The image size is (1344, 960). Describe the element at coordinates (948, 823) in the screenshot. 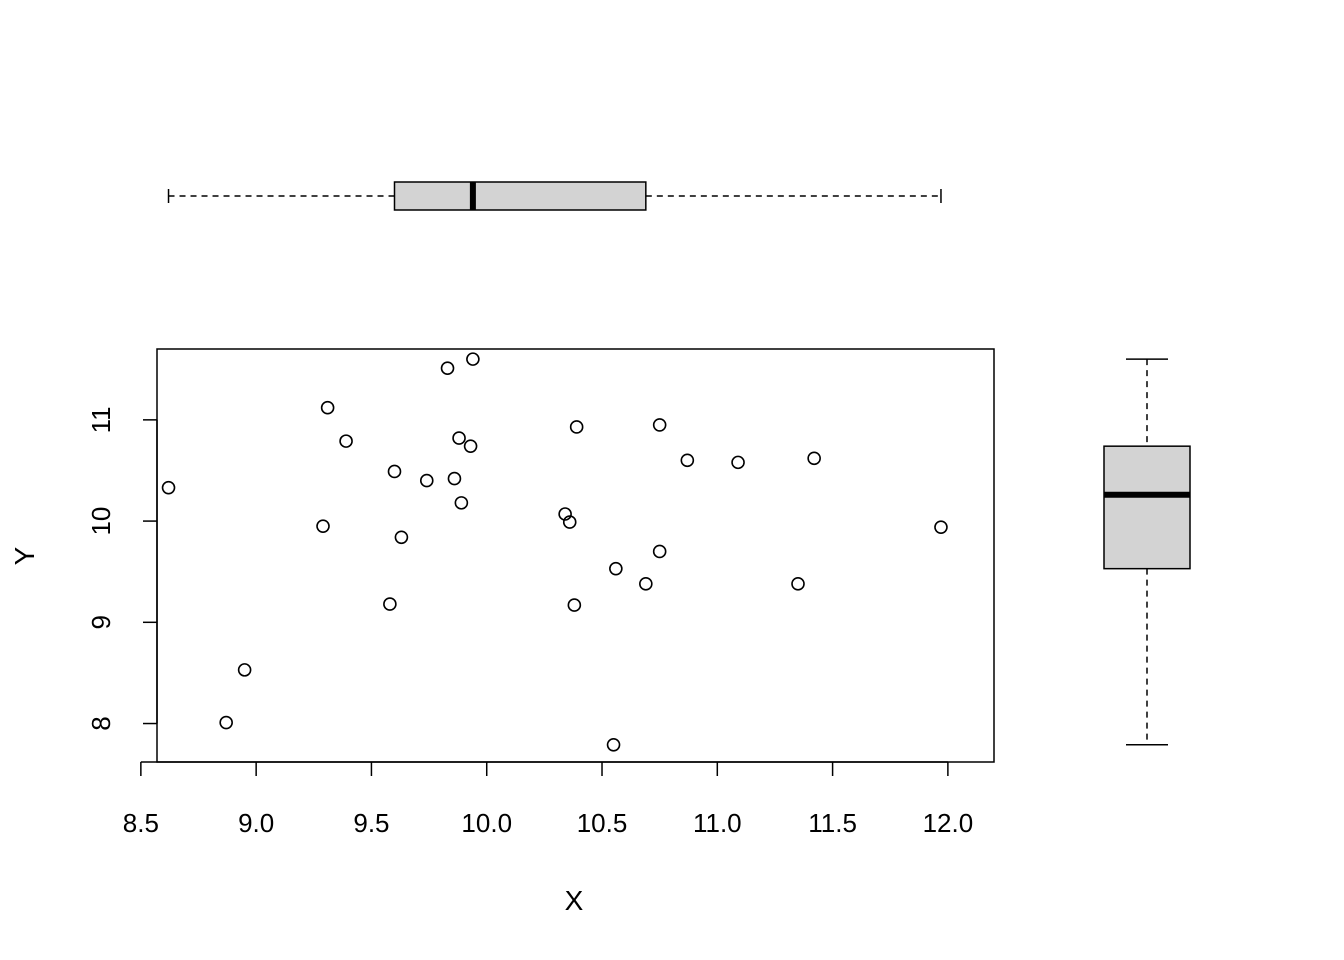

I see `x-tick-label-7: 12.0` at that location.